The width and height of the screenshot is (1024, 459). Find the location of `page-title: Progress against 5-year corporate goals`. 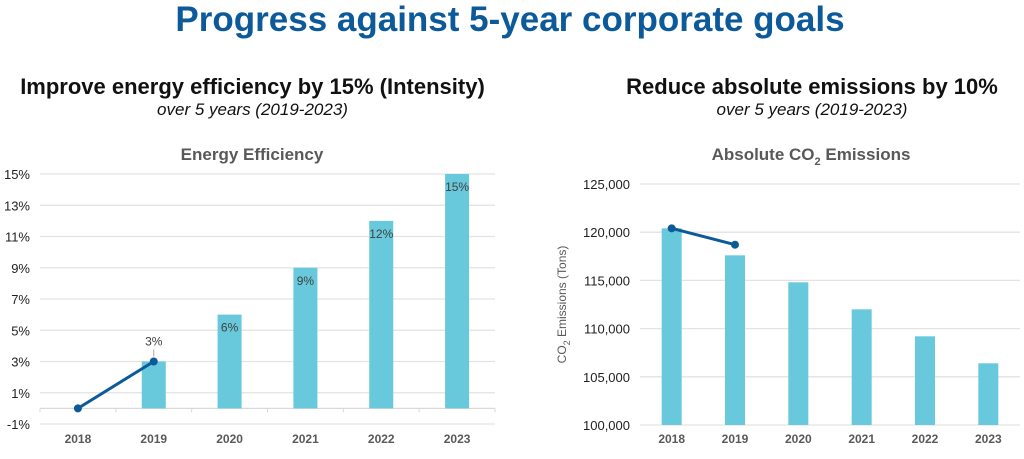

page-title: Progress against 5-year corporate goals is located at coordinates (510, 19).